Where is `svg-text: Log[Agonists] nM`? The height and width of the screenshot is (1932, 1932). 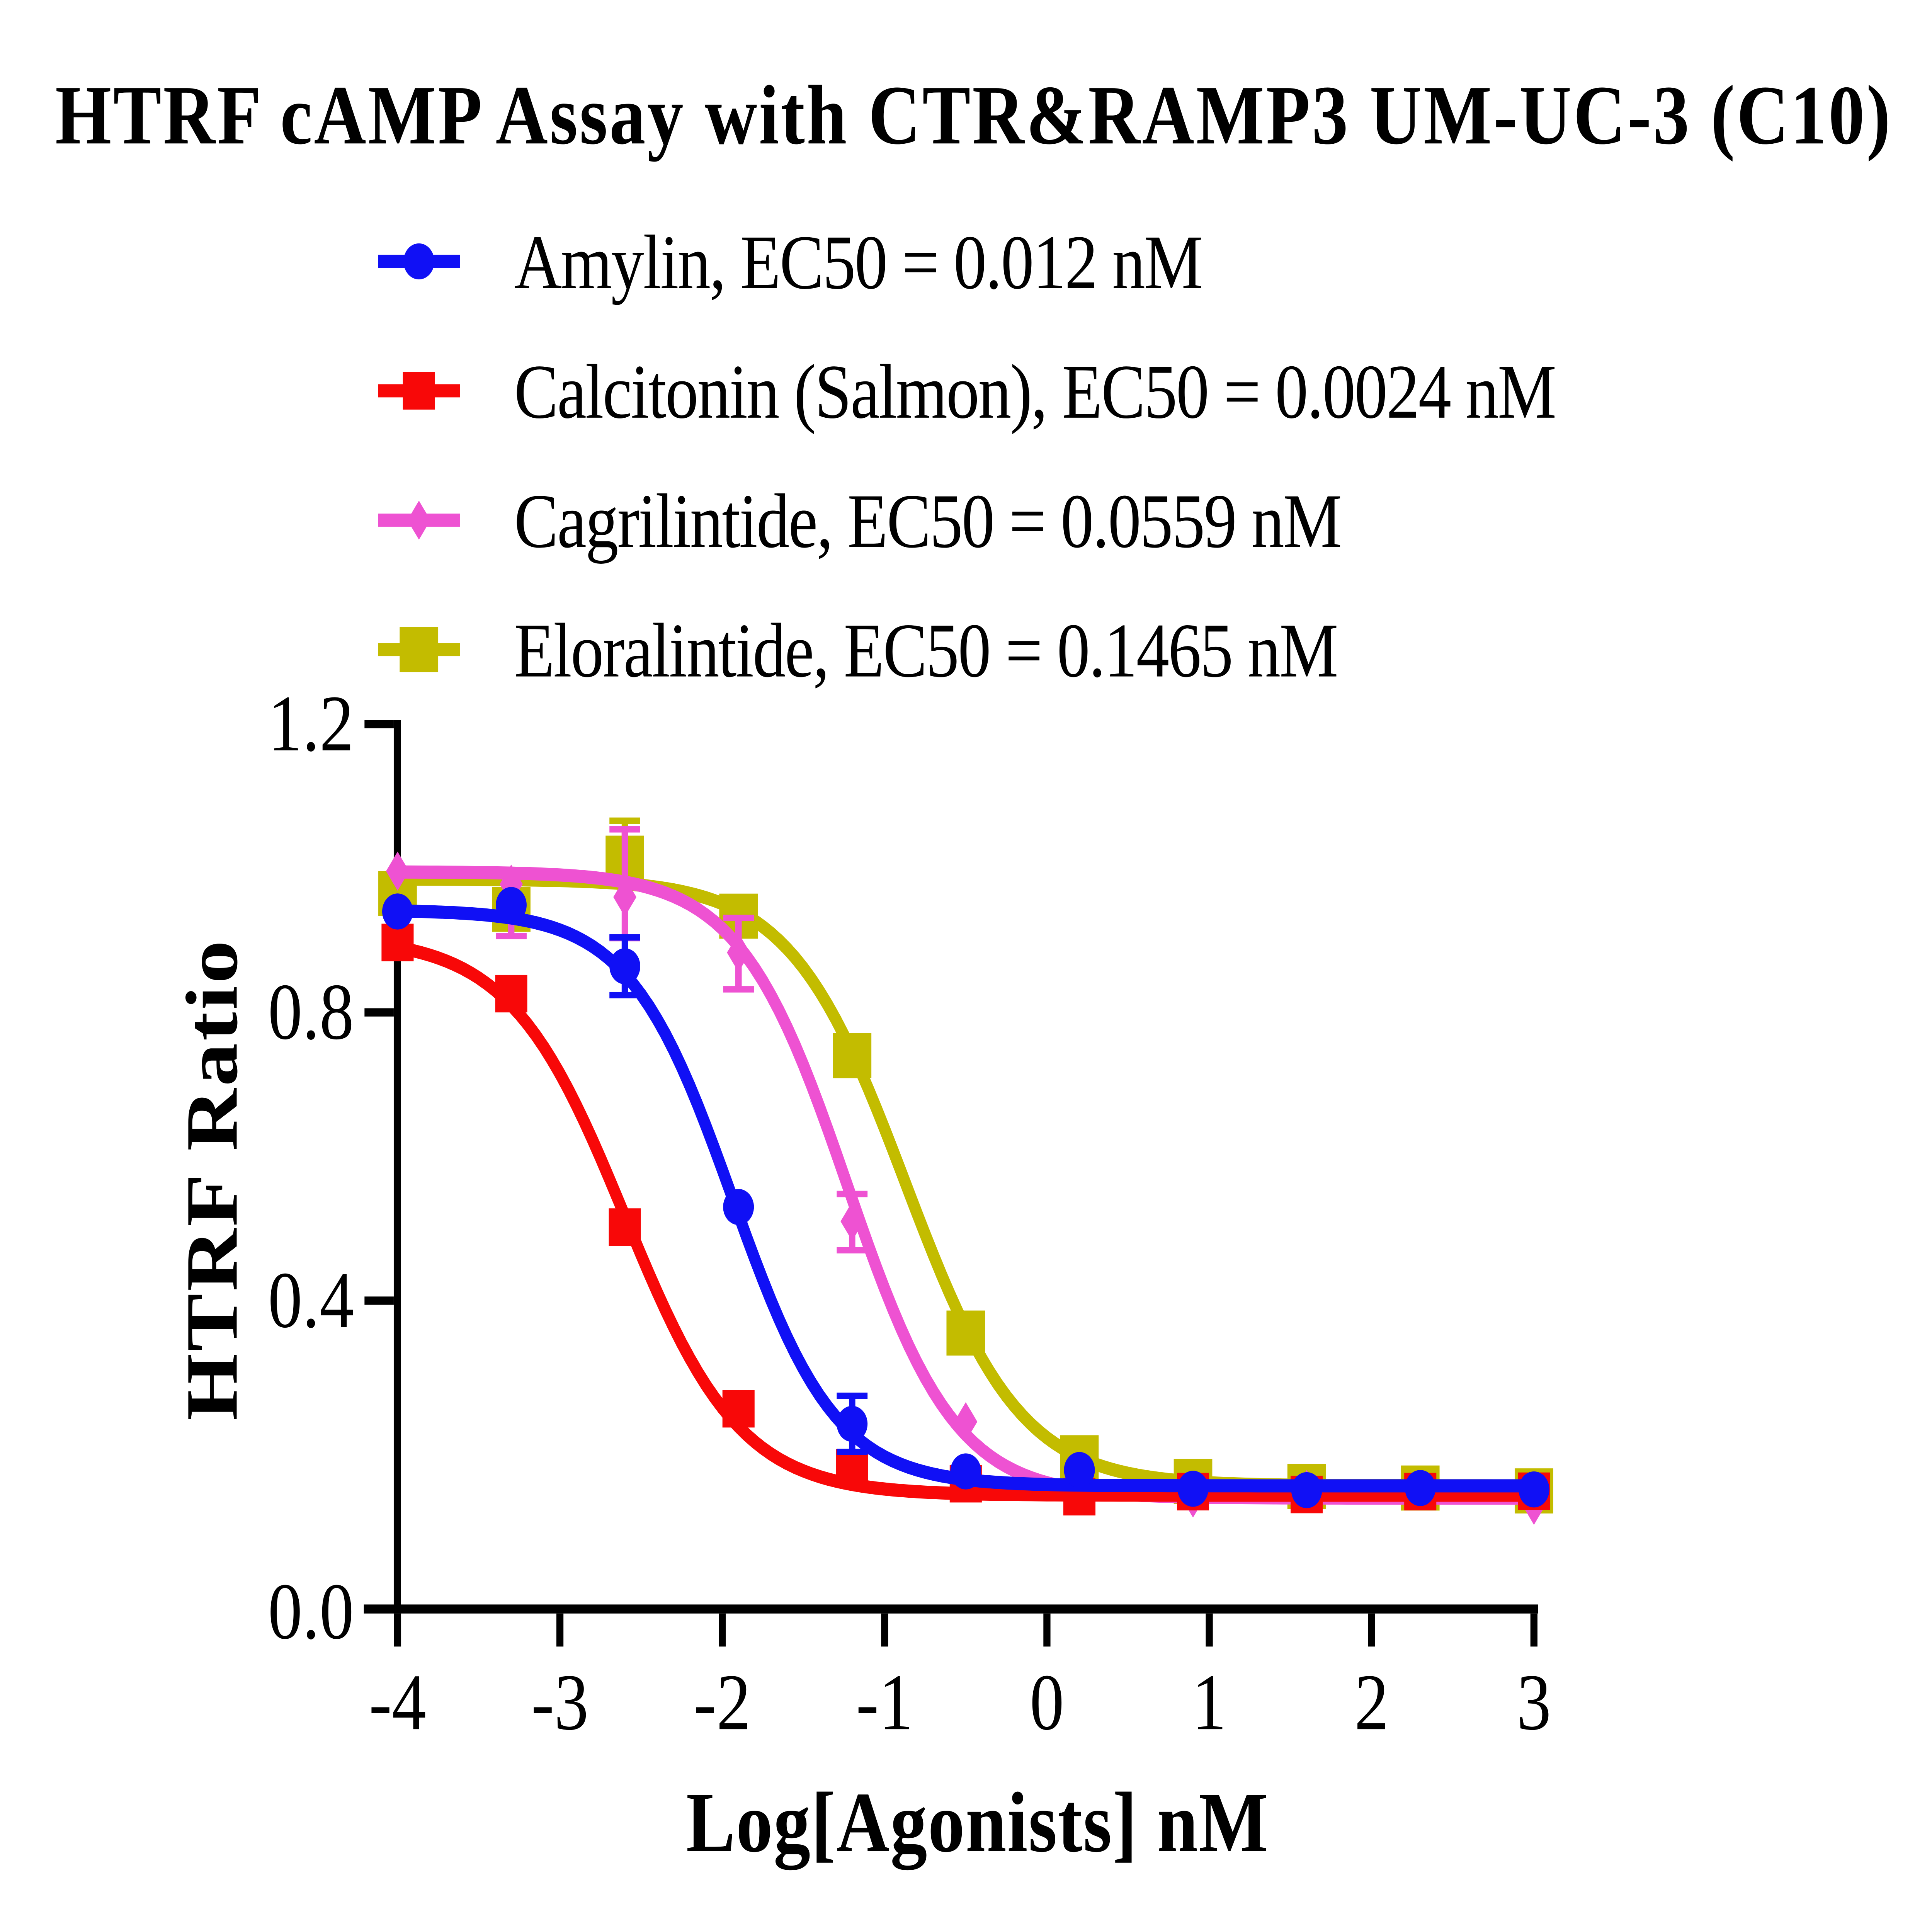 svg-text: Log[Agonists] nM is located at coordinates (978, 1822).